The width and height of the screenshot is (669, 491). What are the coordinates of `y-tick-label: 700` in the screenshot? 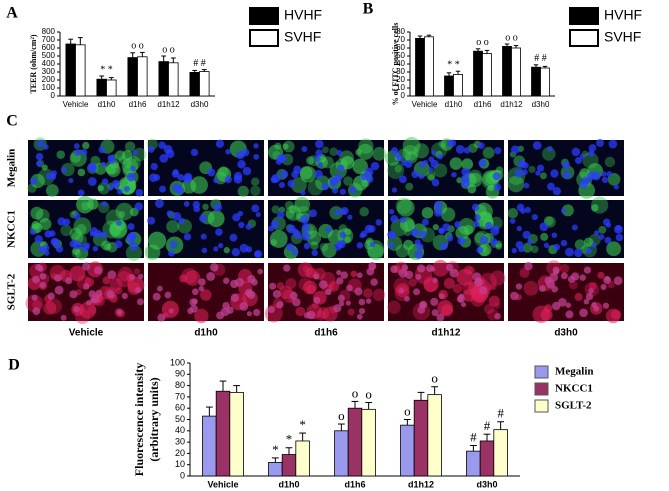 It's located at (49, 39).